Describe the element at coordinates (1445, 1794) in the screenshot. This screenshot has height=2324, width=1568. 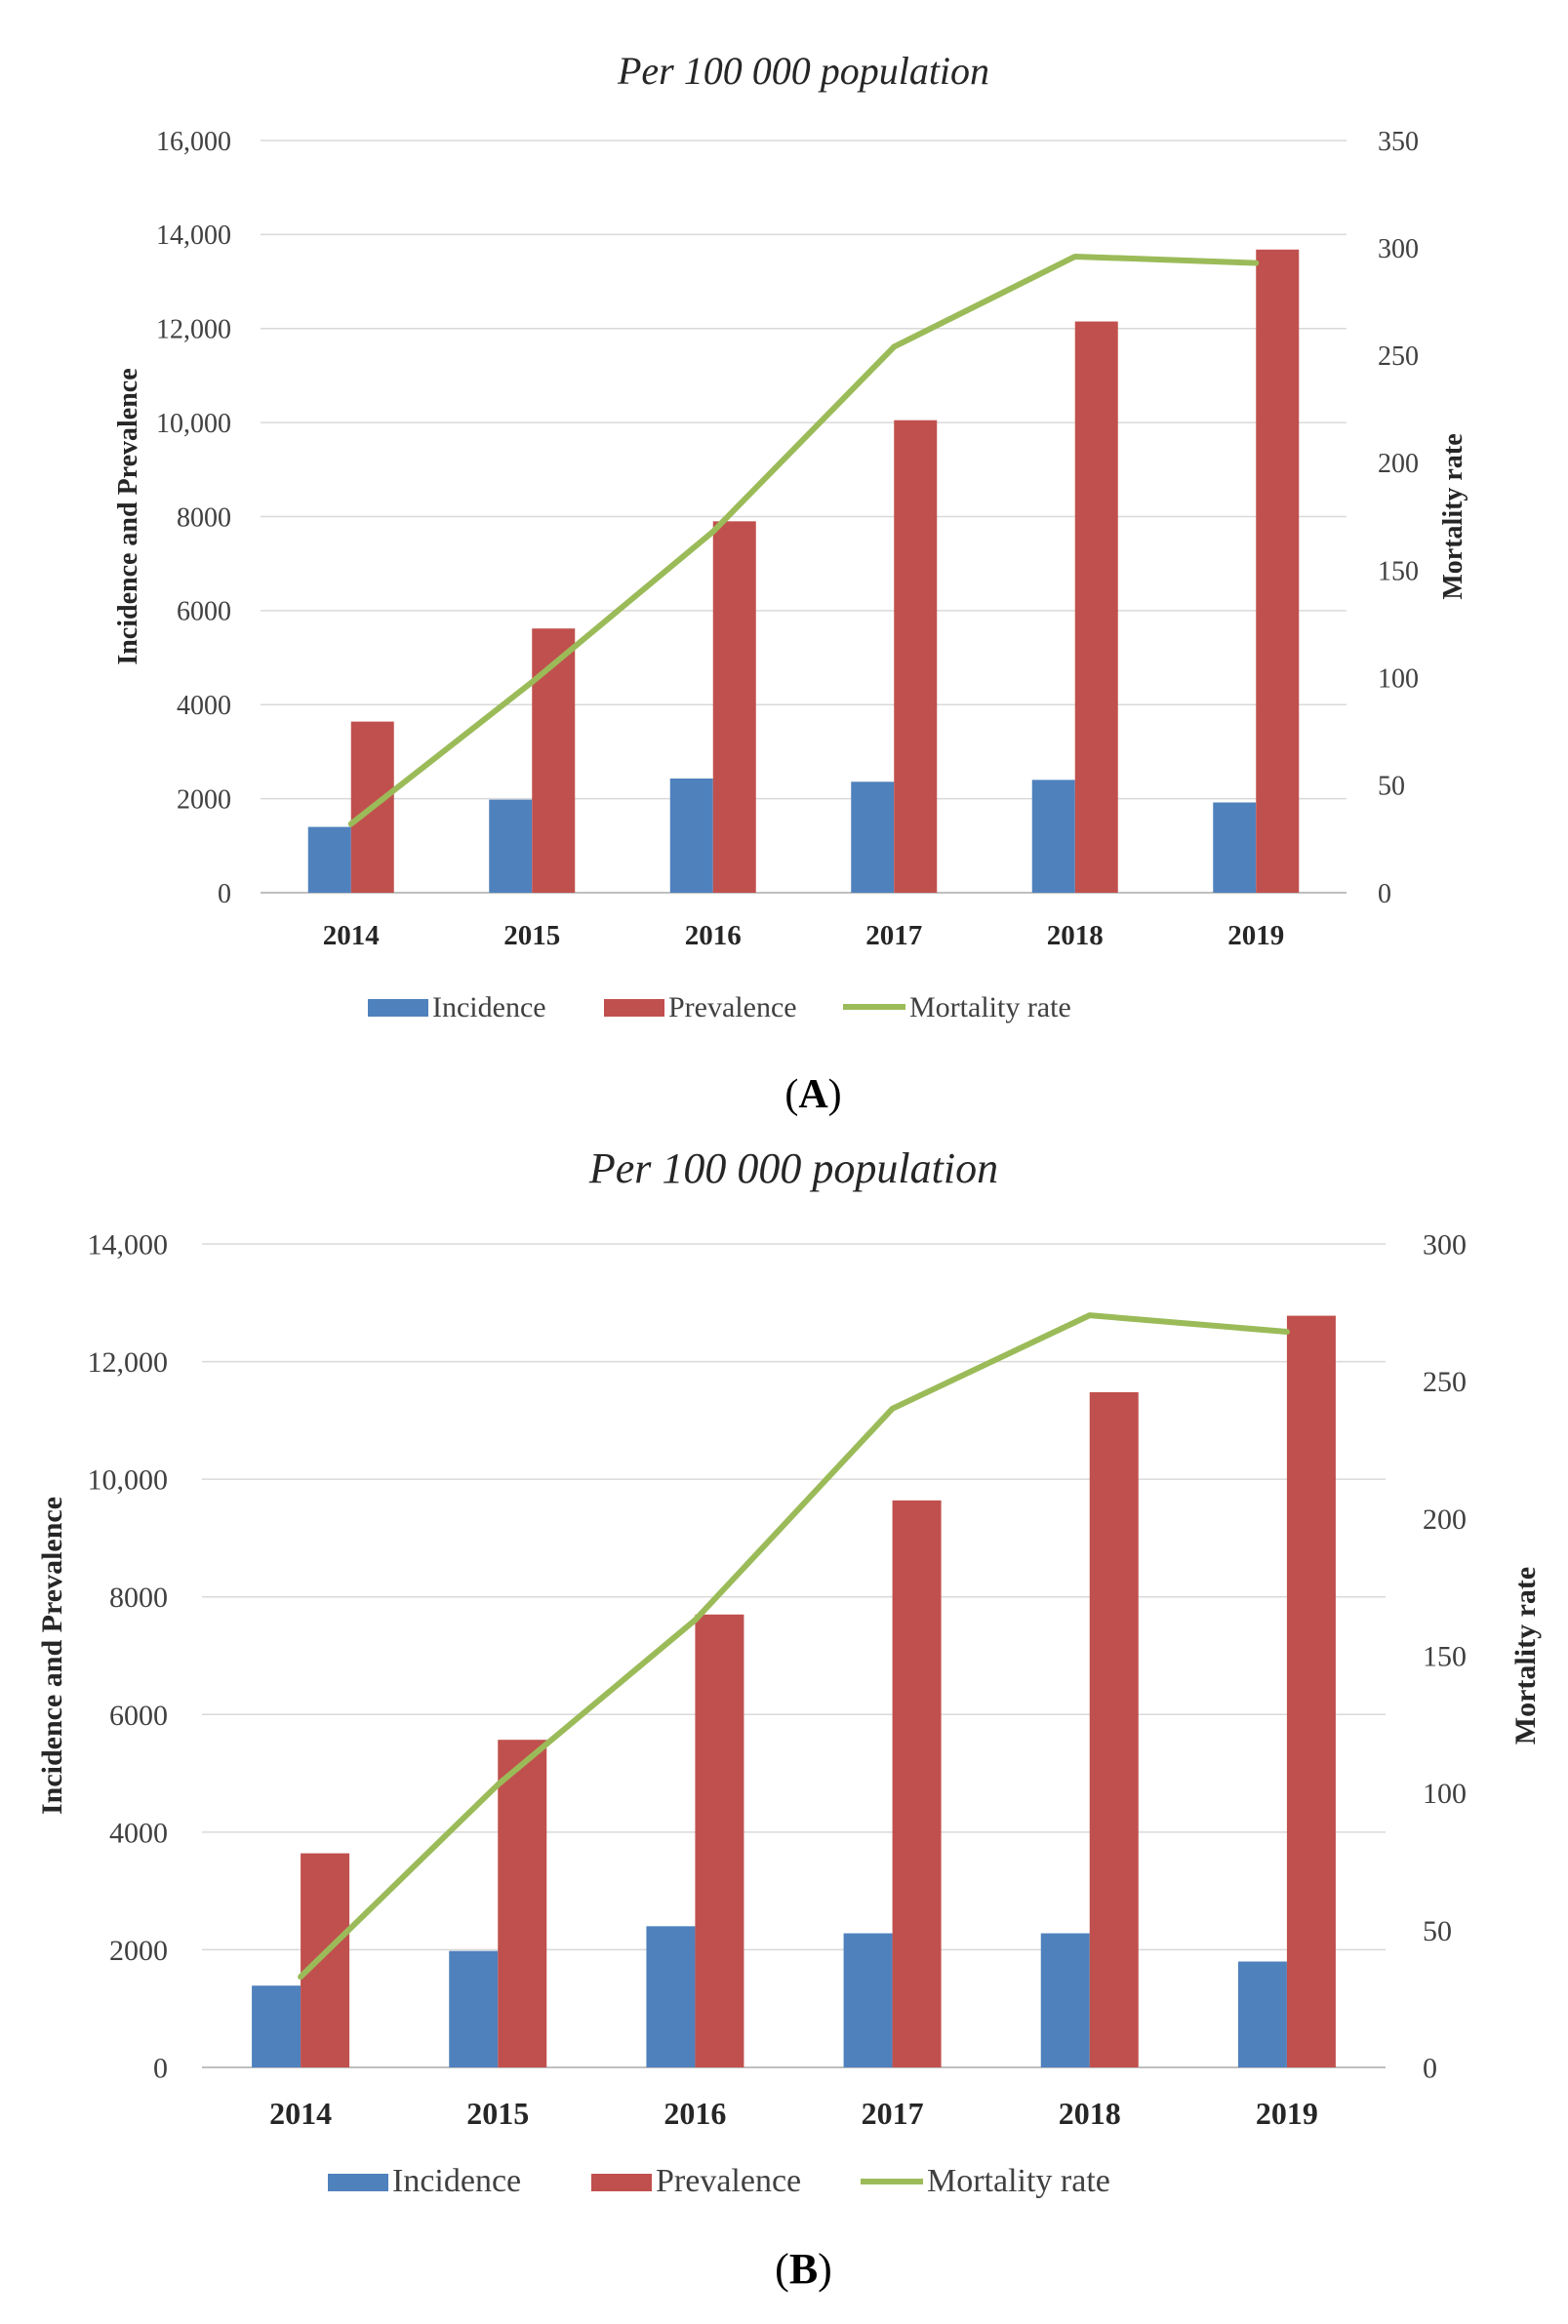
I see `panel-b-y2-tick-label: 100` at that location.